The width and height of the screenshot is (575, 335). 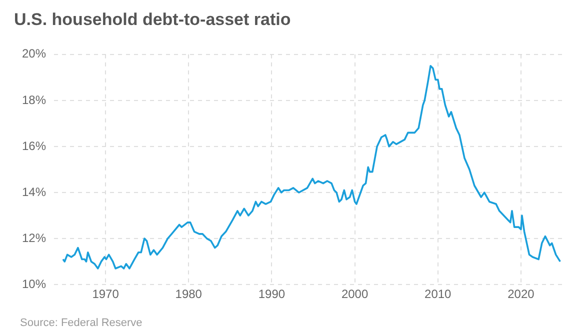 I want to click on x-tick-label: 1980, so click(x=188, y=294).